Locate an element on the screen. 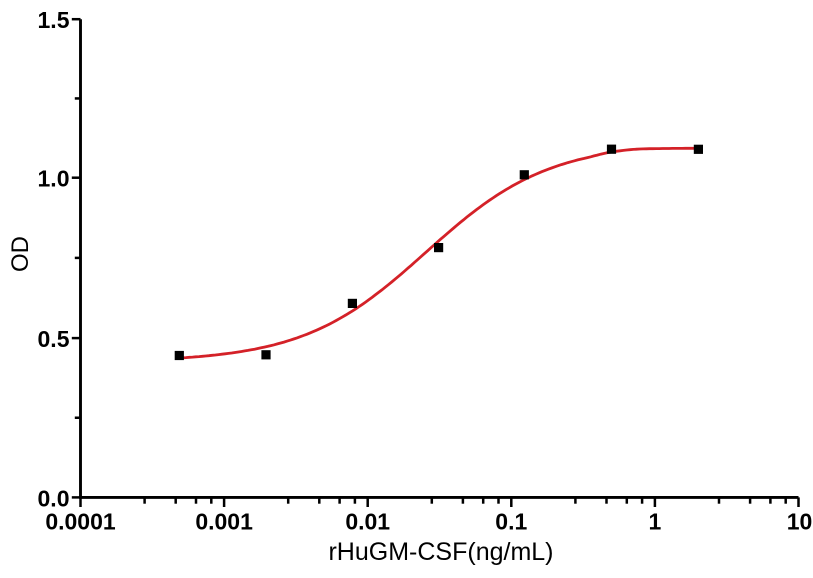 Image resolution: width=813 pixels, height=578 pixels. svg-text: 1.0 is located at coordinates (54, 179).